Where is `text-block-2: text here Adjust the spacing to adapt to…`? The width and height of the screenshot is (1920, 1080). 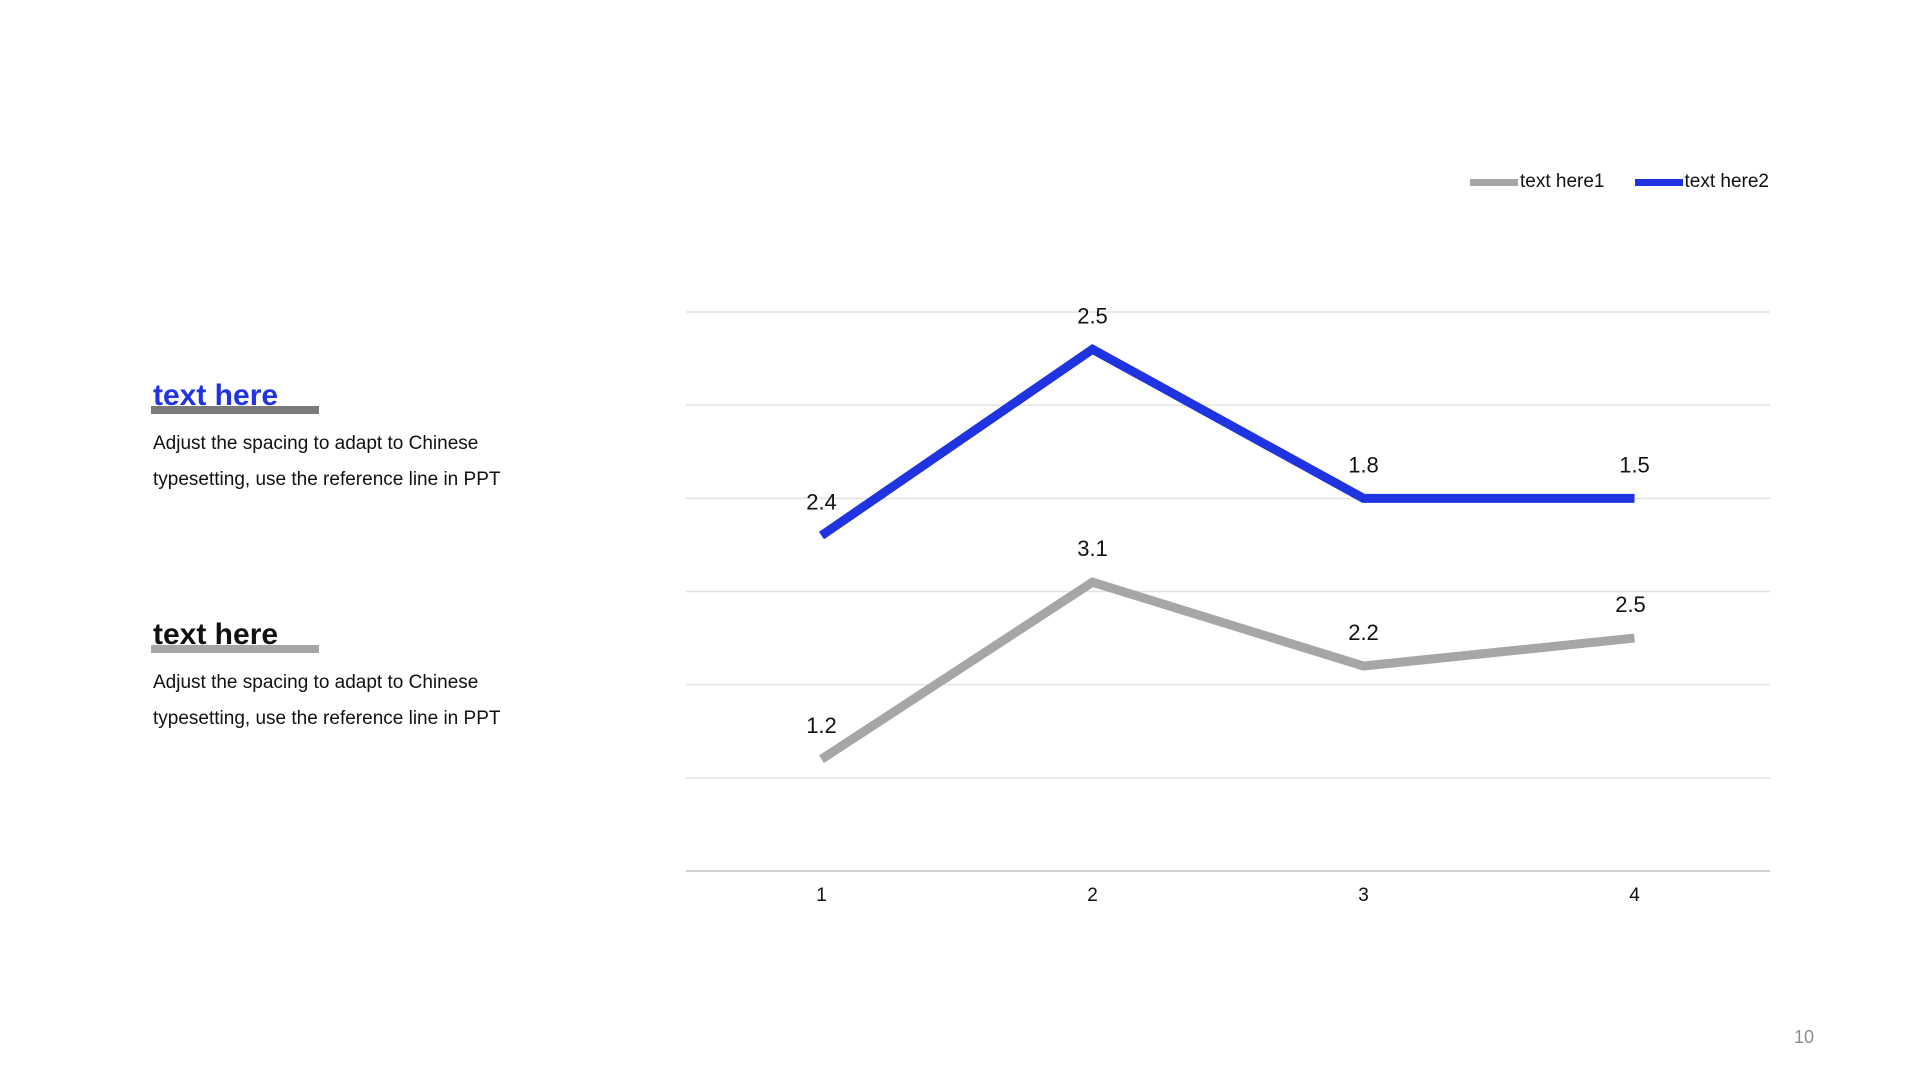
text-block-2: text here Adjust the spacing to adapt to… is located at coordinates (362, 677).